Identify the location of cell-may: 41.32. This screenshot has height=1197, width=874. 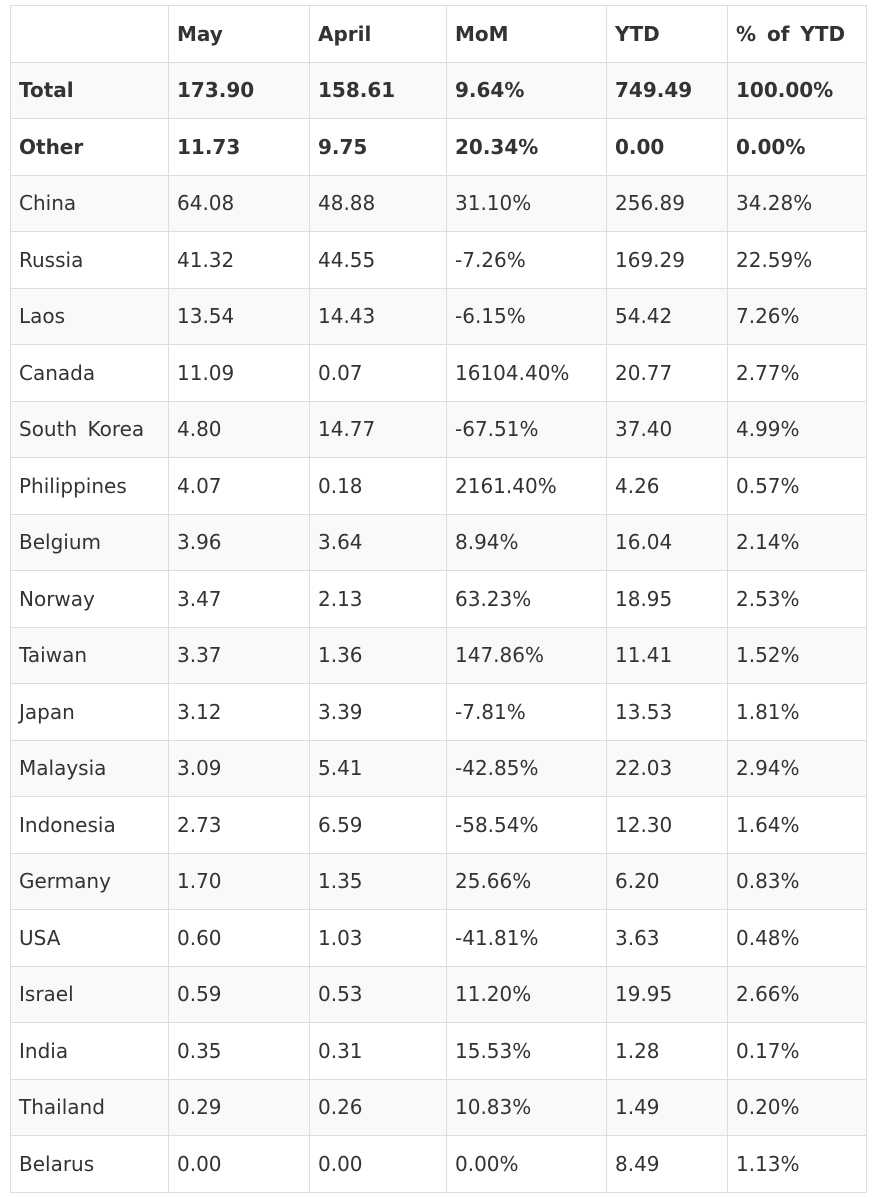
(239, 260).